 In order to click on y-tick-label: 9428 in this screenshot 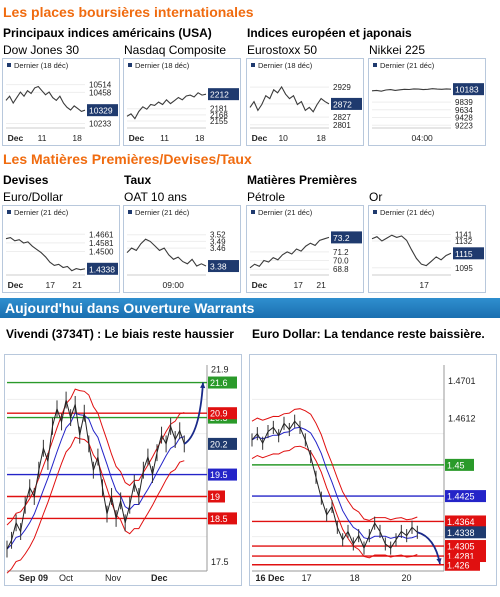, I will do `click(464, 118)`.